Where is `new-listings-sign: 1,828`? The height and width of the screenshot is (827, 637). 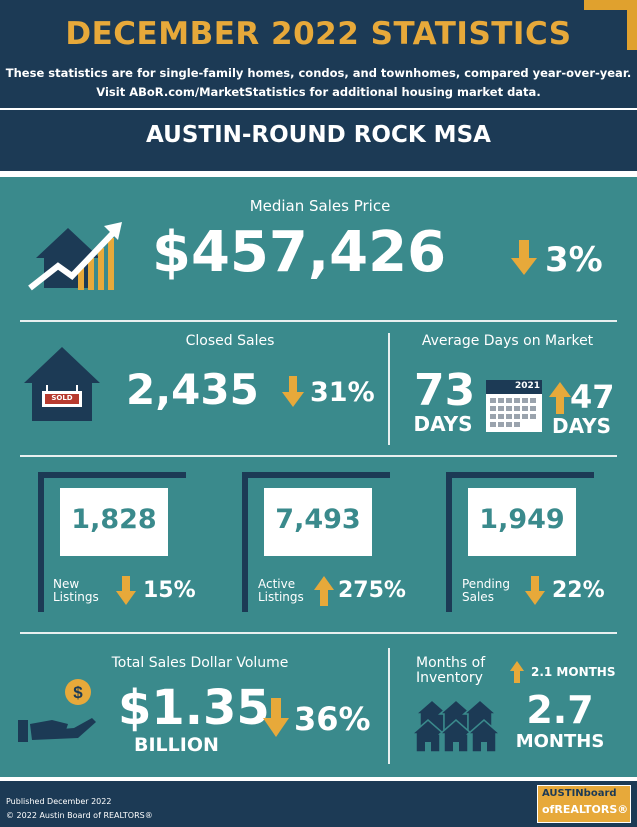
new-listings-sign: 1,828 is located at coordinates (114, 522).